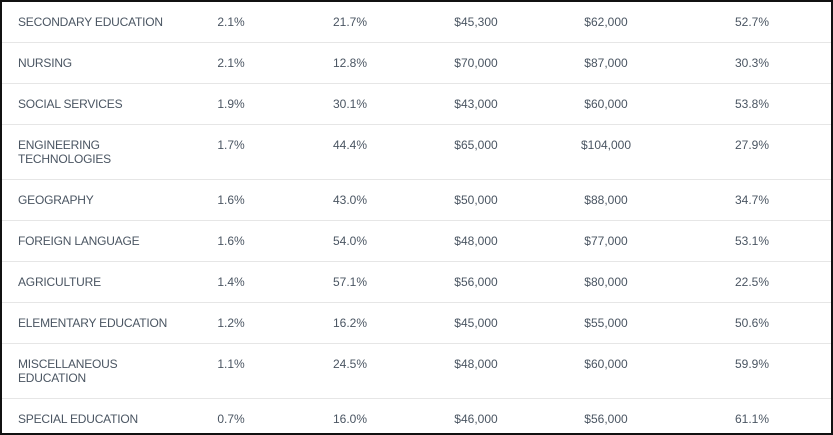  What do you see at coordinates (476, 323) in the screenshot?
I see `early-career-wage: $45,000` at bounding box center [476, 323].